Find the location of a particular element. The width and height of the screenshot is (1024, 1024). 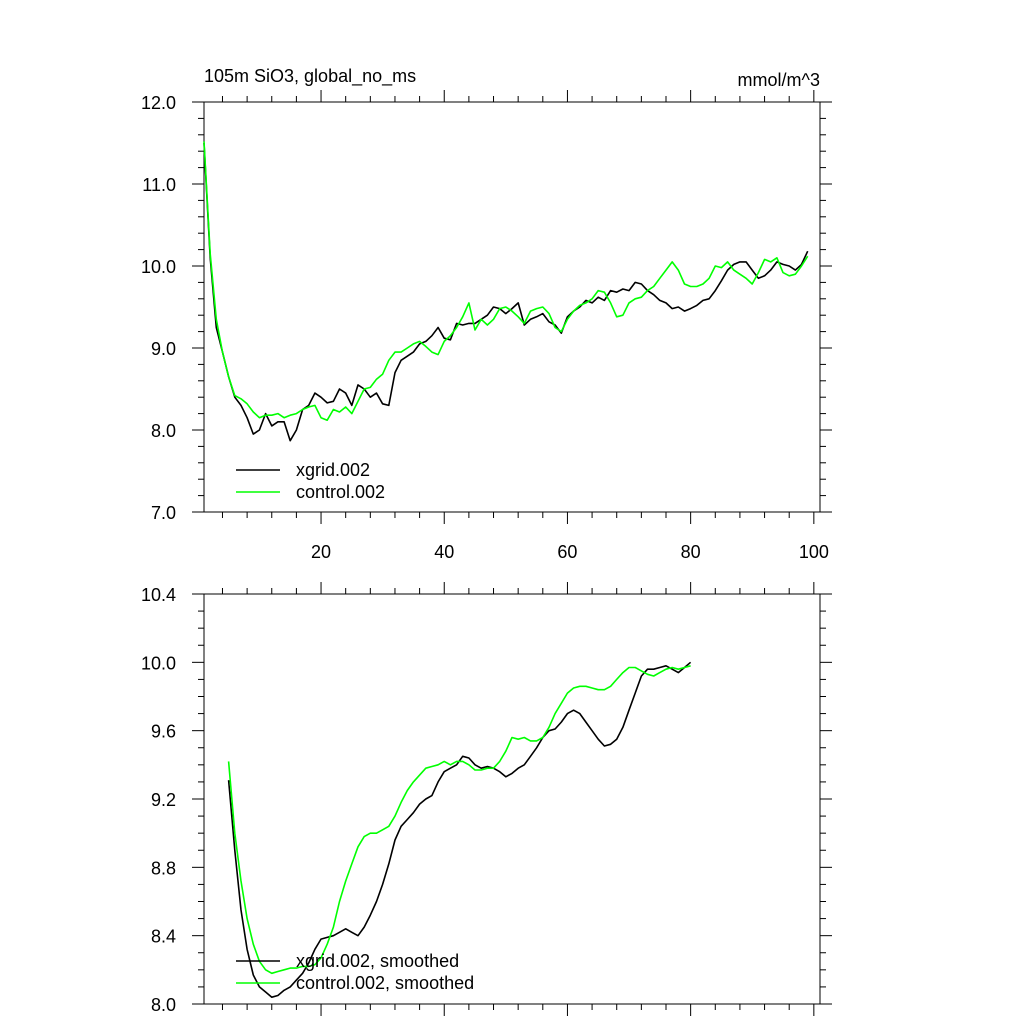

top-x-tick-label: 60 is located at coordinates (567, 552).